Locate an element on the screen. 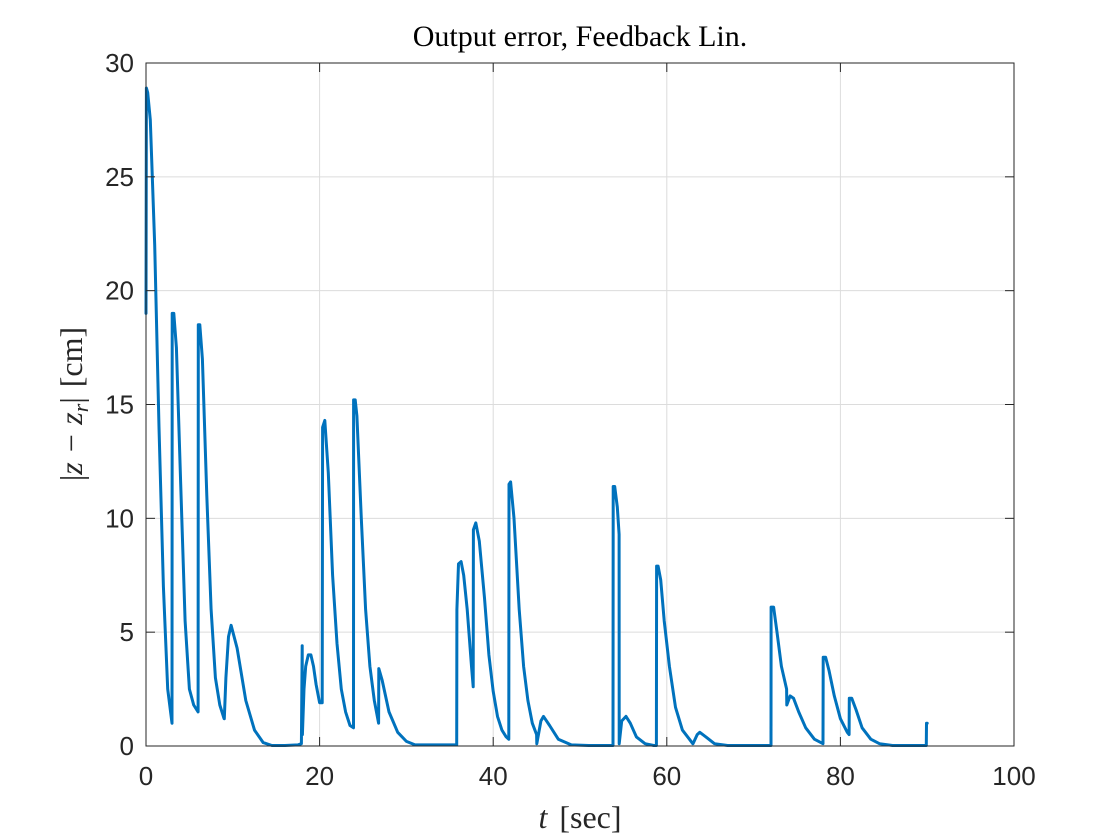 Image resolution: width=1120 pixels, height=840 pixels. x-tick-labels: 0 20 40 60 80 100 is located at coordinates (587, 776).